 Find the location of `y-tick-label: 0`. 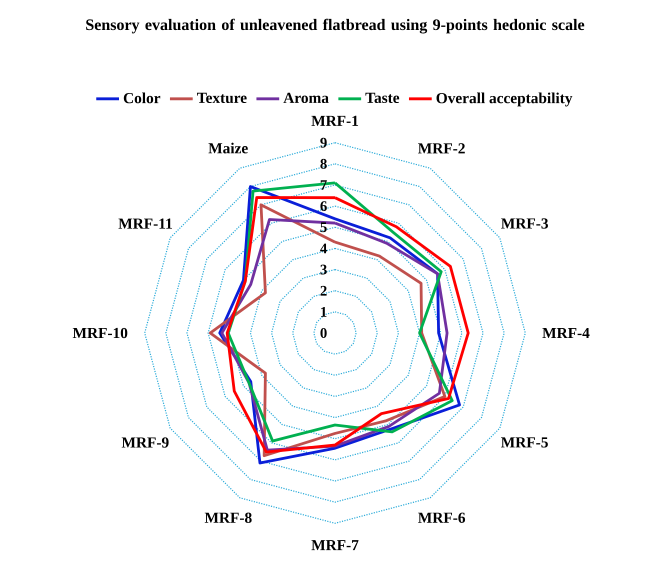

y-tick-label: 0 is located at coordinates (323, 333).